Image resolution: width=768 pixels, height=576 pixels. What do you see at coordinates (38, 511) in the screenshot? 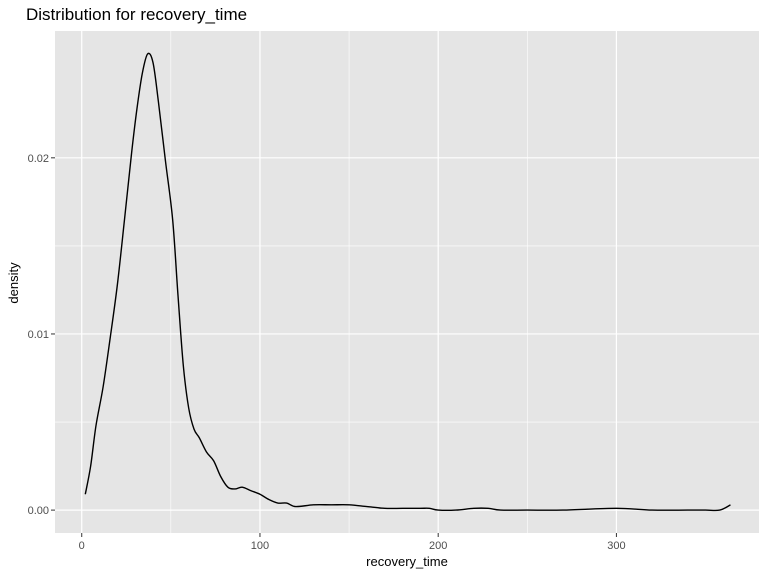
I see `y-tick-label: 0.00` at bounding box center [38, 511].